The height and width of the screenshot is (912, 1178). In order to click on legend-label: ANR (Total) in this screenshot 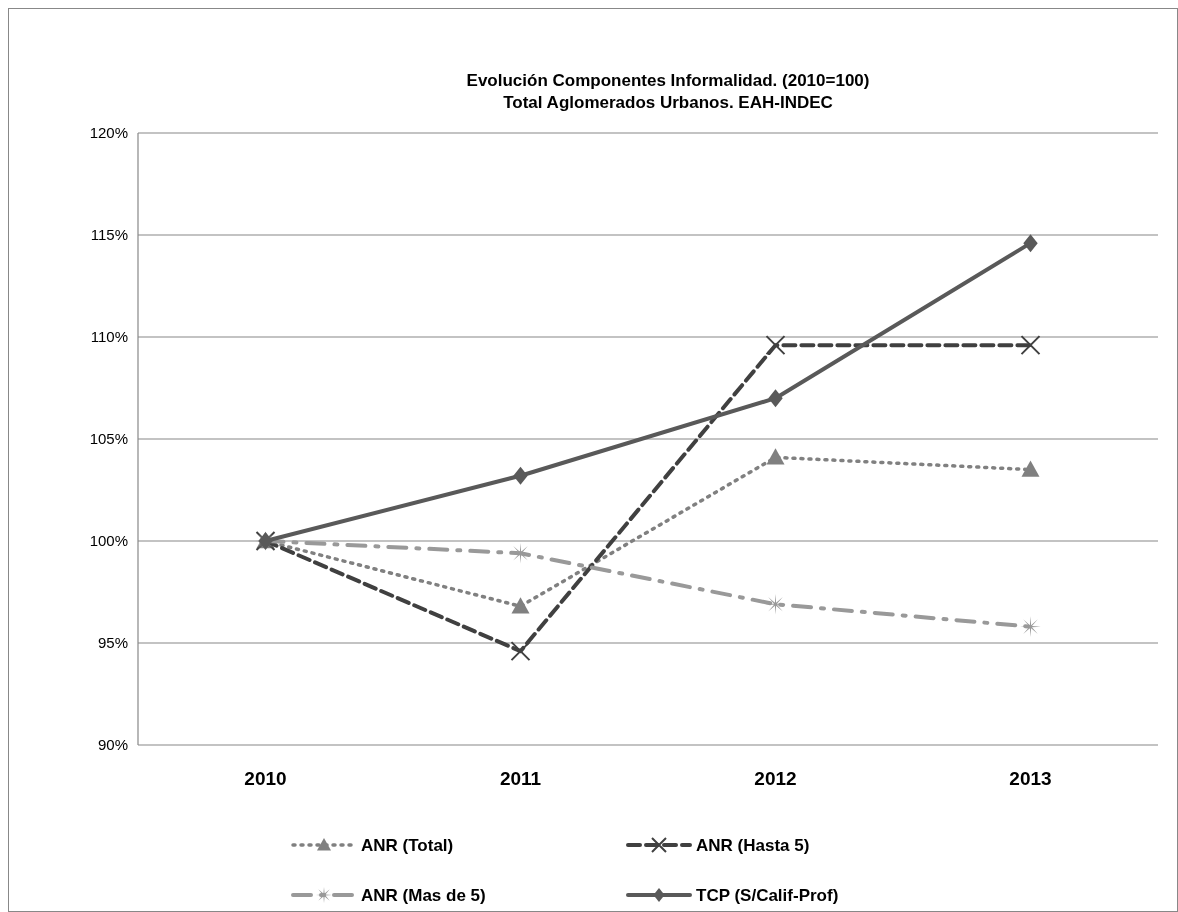, I will do `click(407, 845)`.